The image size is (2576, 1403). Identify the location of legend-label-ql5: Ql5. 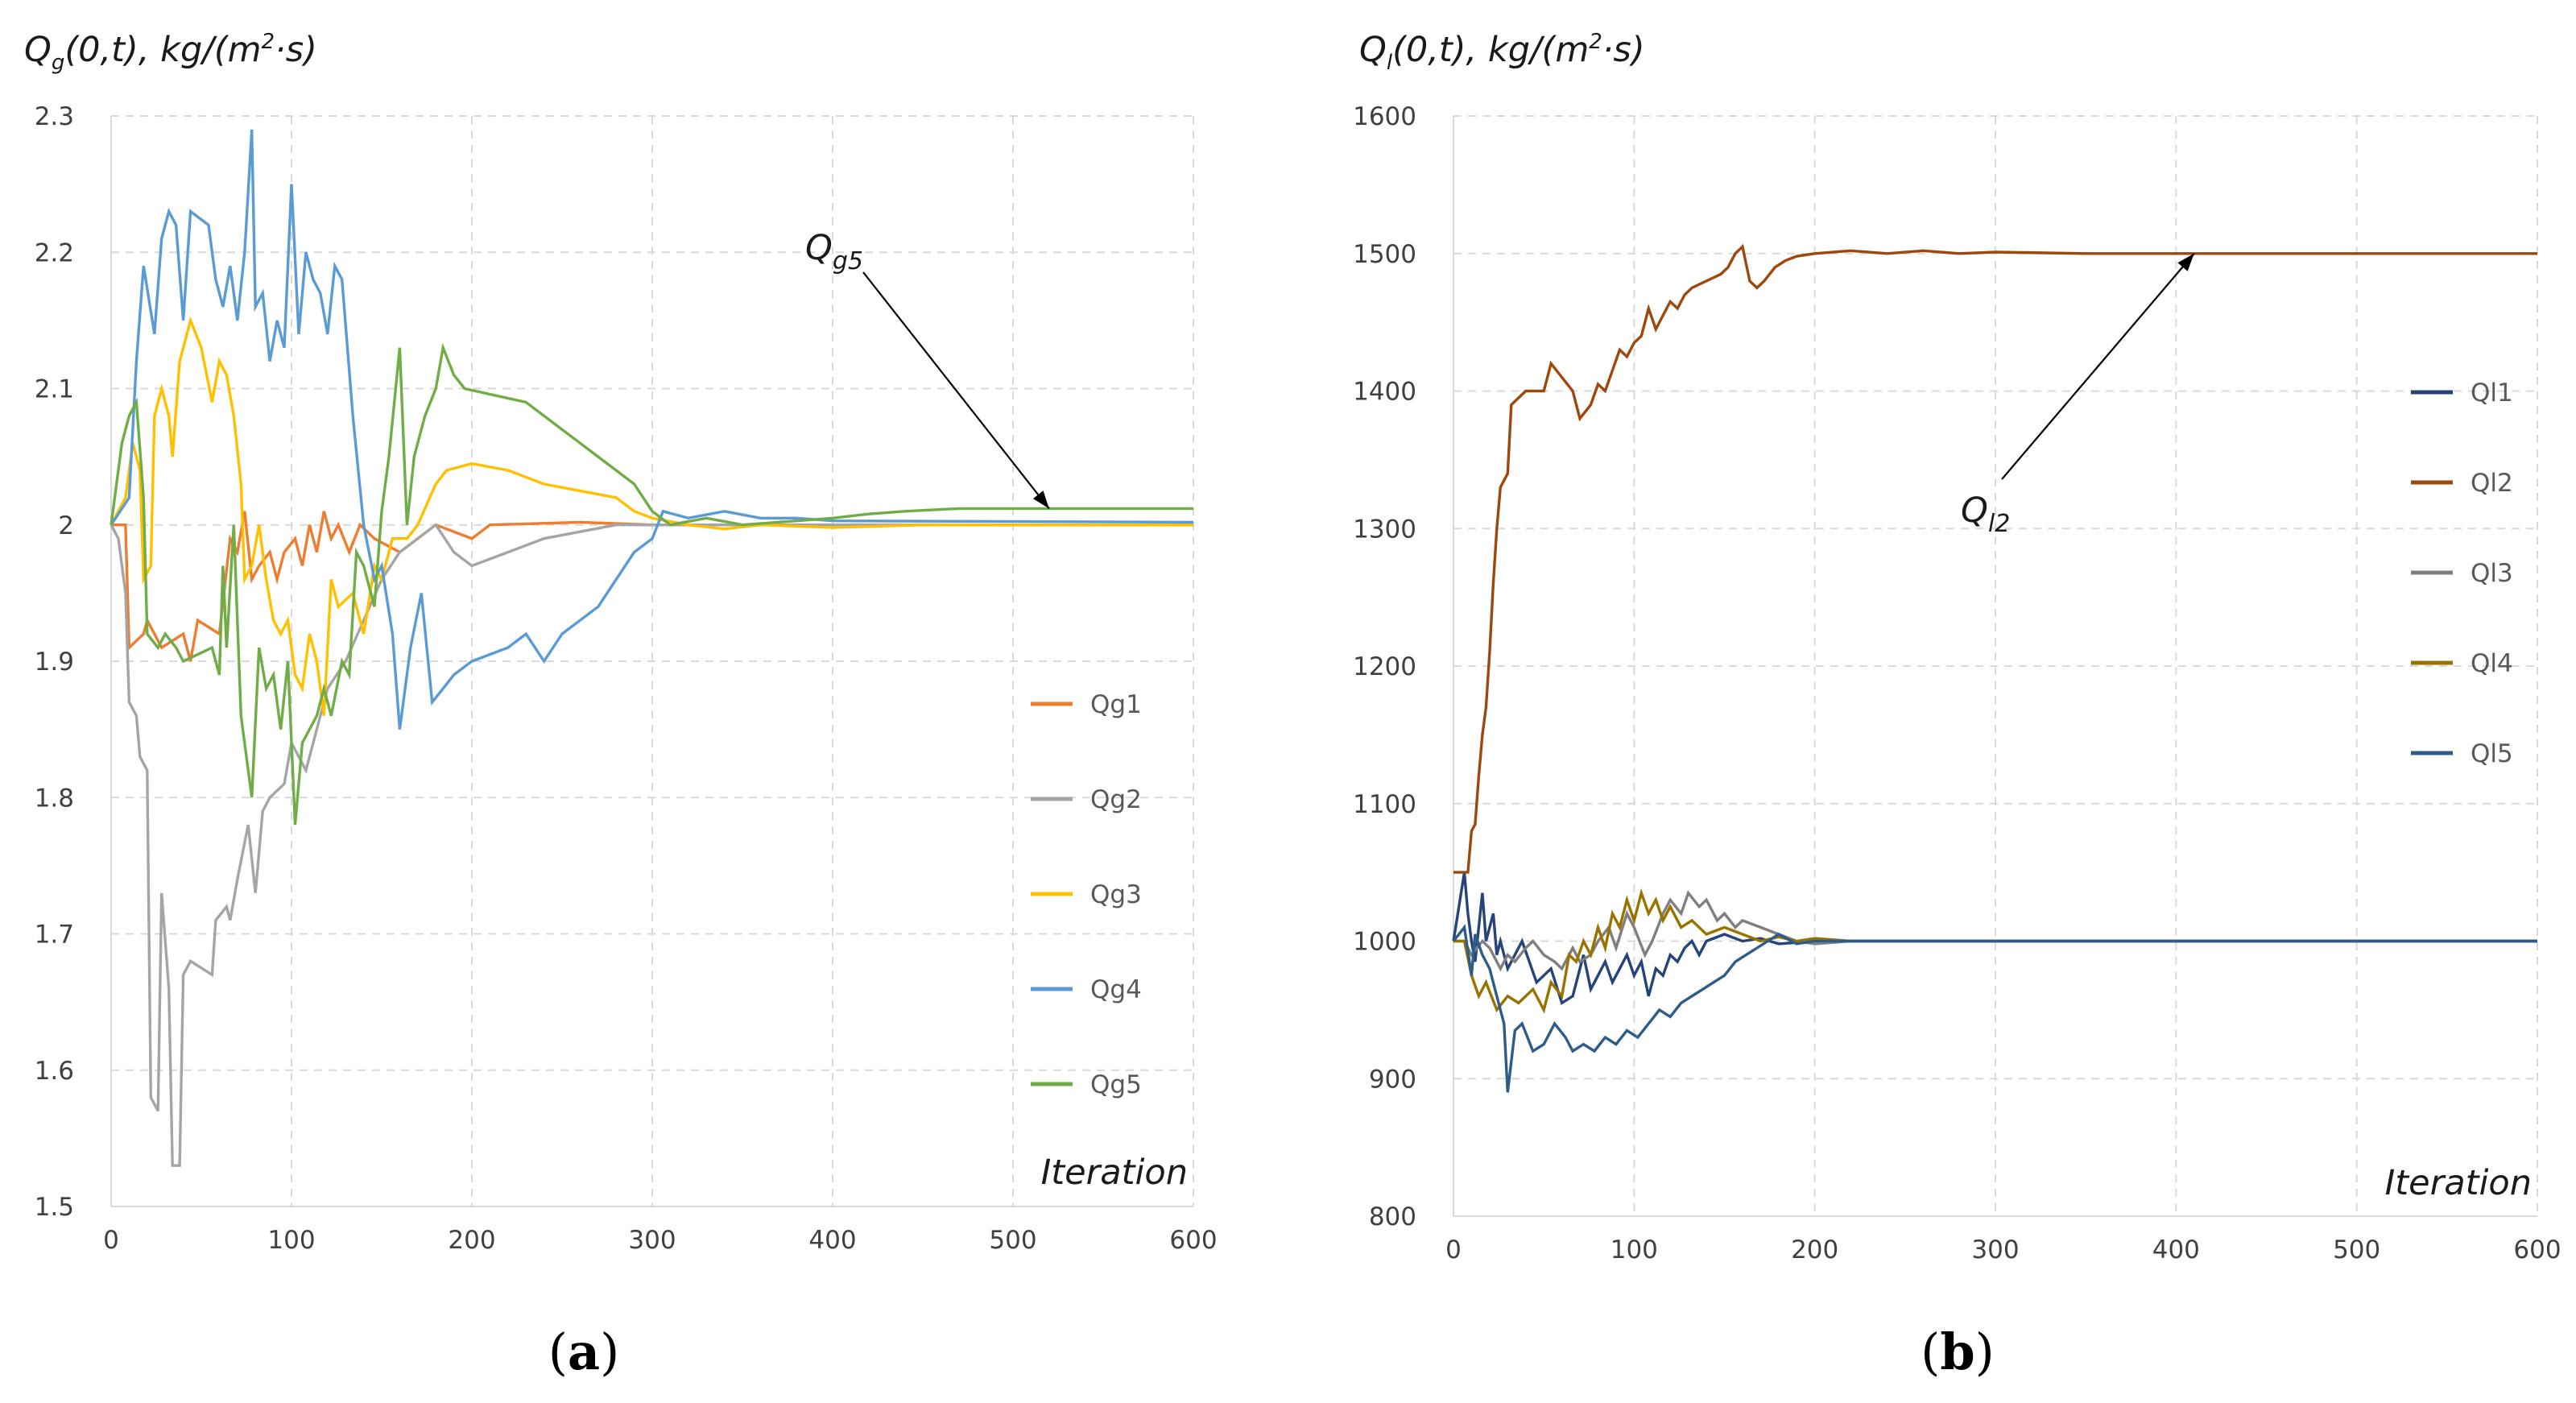
(2492, 753).